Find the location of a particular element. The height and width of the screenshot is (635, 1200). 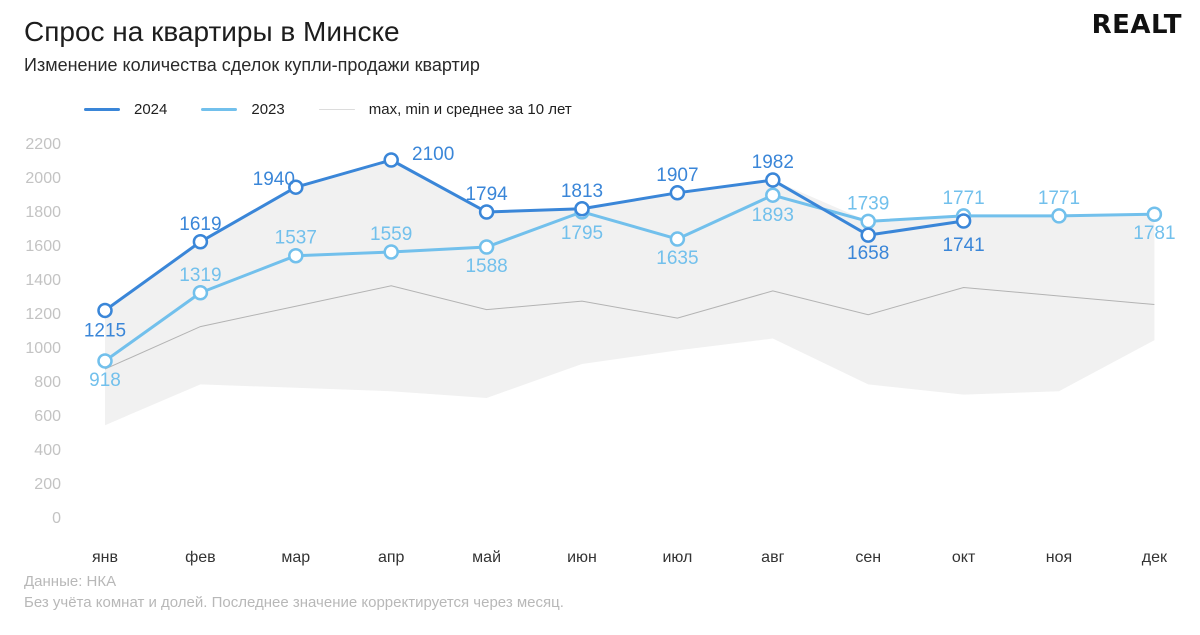

x-tick-label: авг is located at coordinates (772, 557).